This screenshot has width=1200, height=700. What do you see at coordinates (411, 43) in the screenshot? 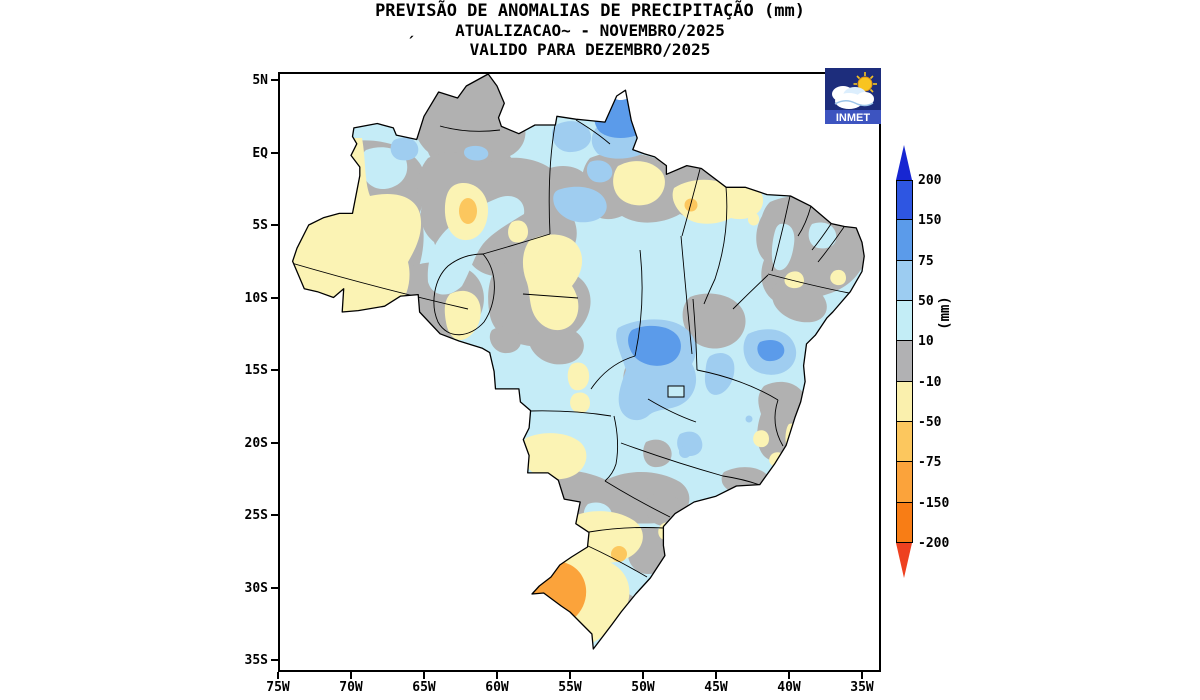
I see `stray-diacritic-mark: ´` at bounding box center [411, 43].